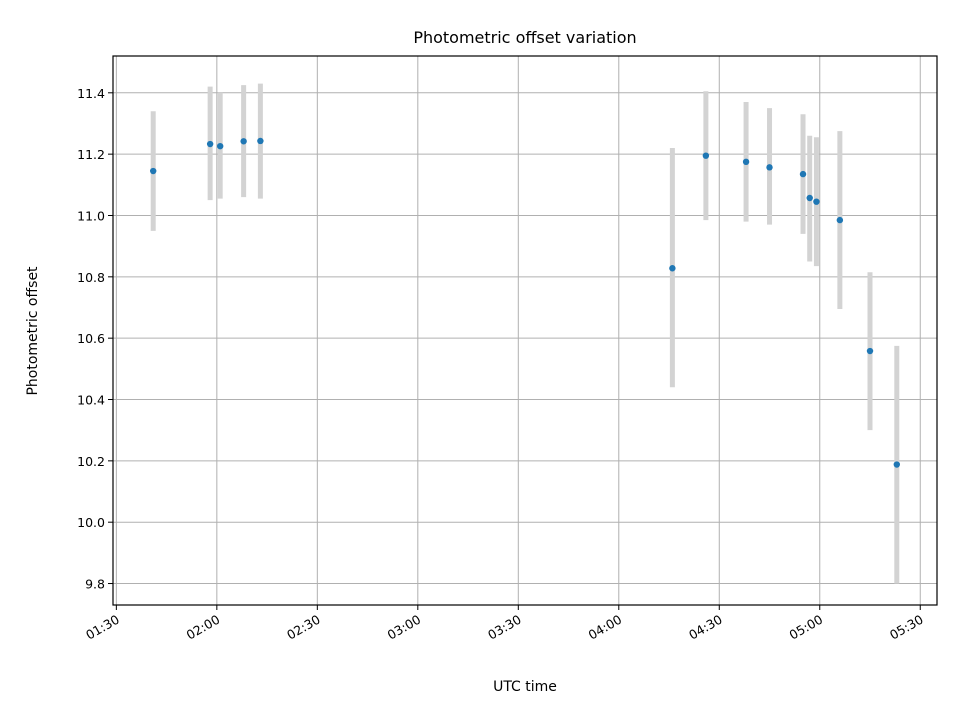  Describe the element at coordinates (91, 215) in the screenshot. I see `y-tick-label: 11.0` at that location.